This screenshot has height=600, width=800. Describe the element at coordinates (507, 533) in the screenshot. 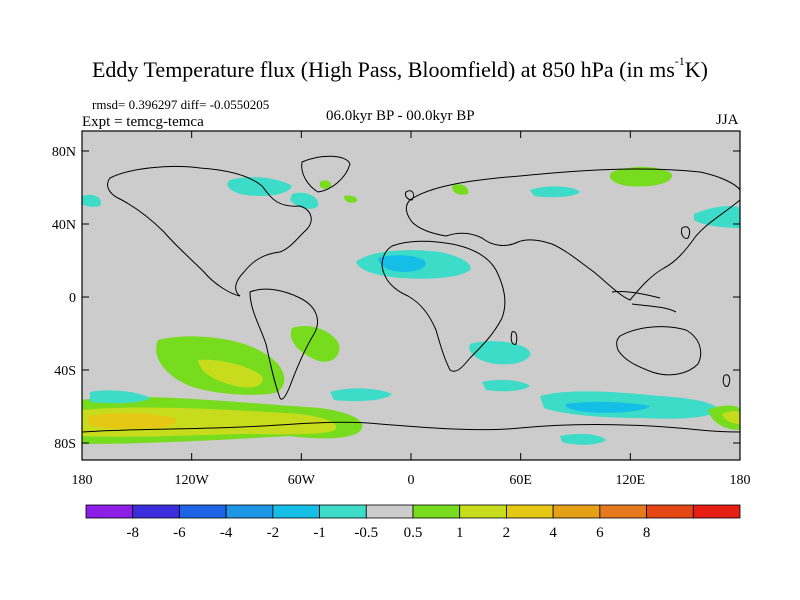

I see `colorbar-label: 2` at that location.